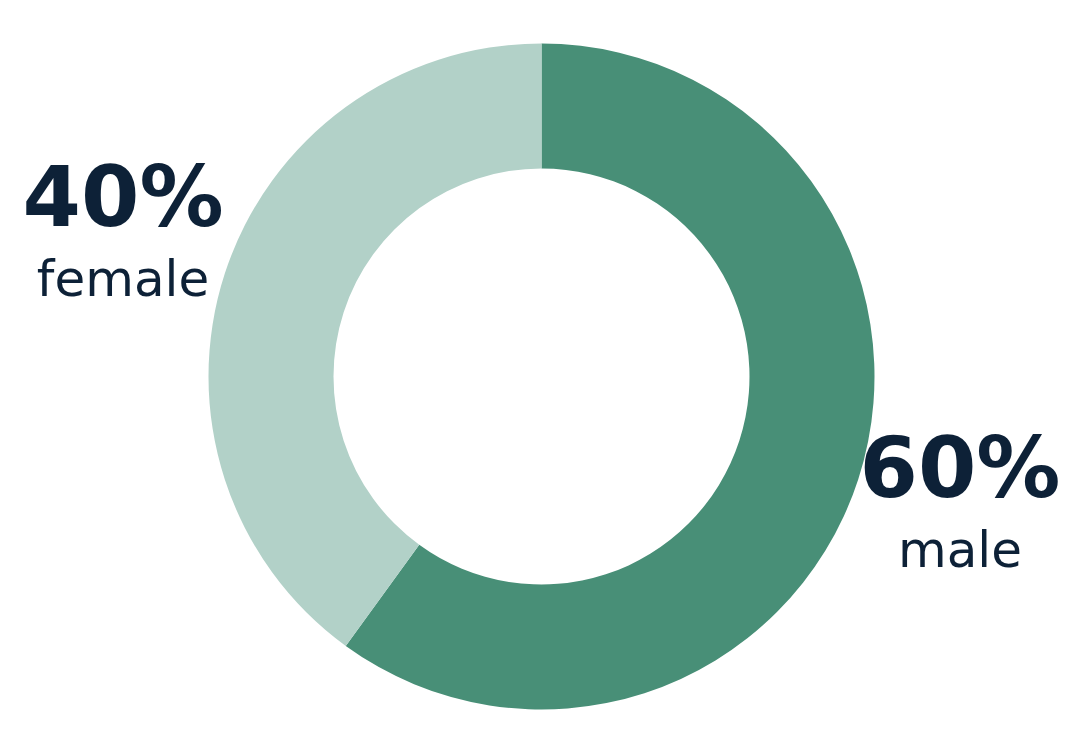 Image resolution: width=1083 pixels, height=753 pixels. I want to click on data-label: 60%, so click(960, 468).